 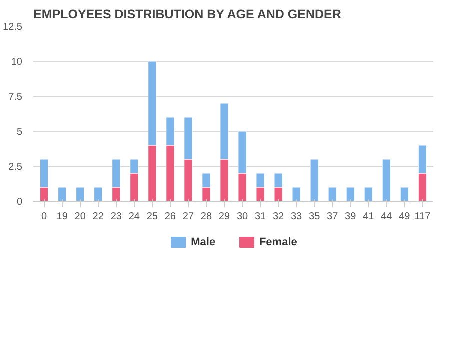 What do you see at coordinates (80, 217) in the screenshot?
I see `x-tick-label: 20` at bounding box center [80, 217].